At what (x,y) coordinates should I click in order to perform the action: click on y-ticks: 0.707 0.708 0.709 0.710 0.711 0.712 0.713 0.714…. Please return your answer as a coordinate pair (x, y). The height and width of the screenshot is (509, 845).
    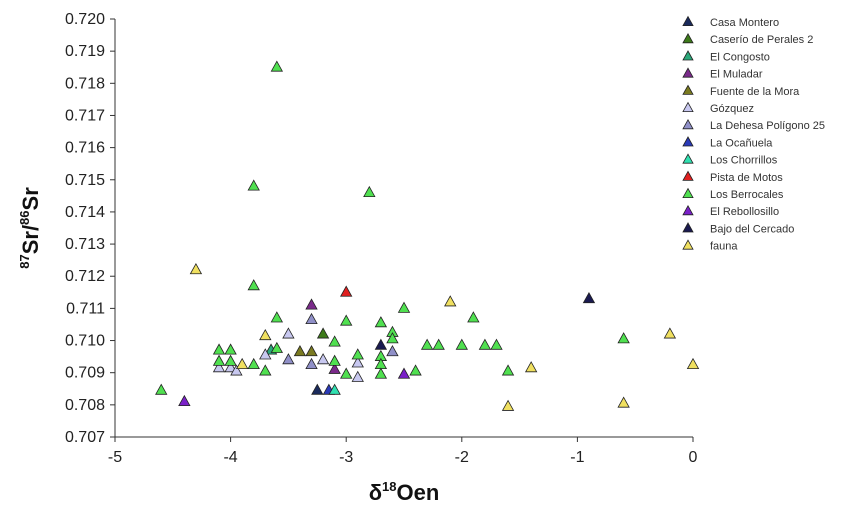
    Looking at the image, I should click on (90, 228).